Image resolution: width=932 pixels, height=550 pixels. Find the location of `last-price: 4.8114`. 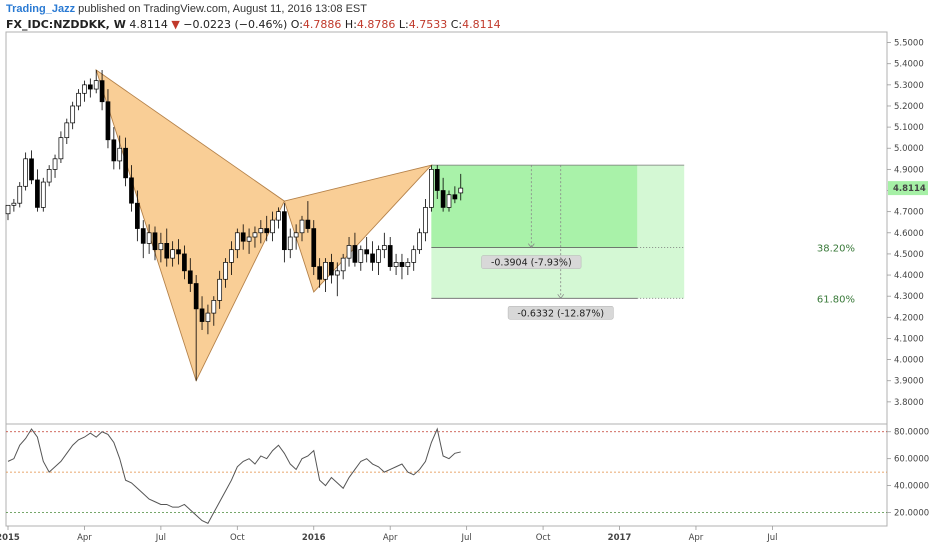

last-price: 4.8114 is located at coordinates (148, 24).